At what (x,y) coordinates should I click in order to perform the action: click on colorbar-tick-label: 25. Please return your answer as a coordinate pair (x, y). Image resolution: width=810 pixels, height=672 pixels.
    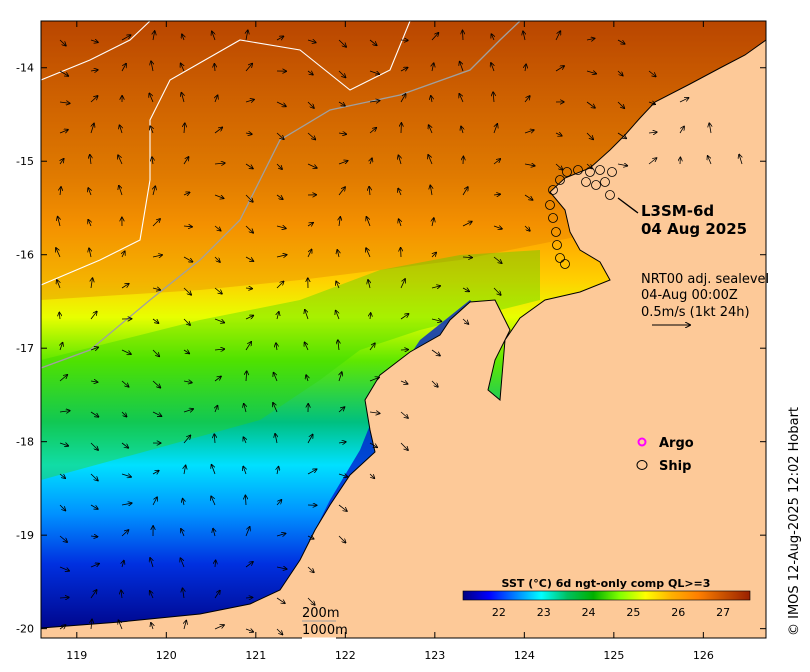
    Looking at the image, I should click on (633, 612).